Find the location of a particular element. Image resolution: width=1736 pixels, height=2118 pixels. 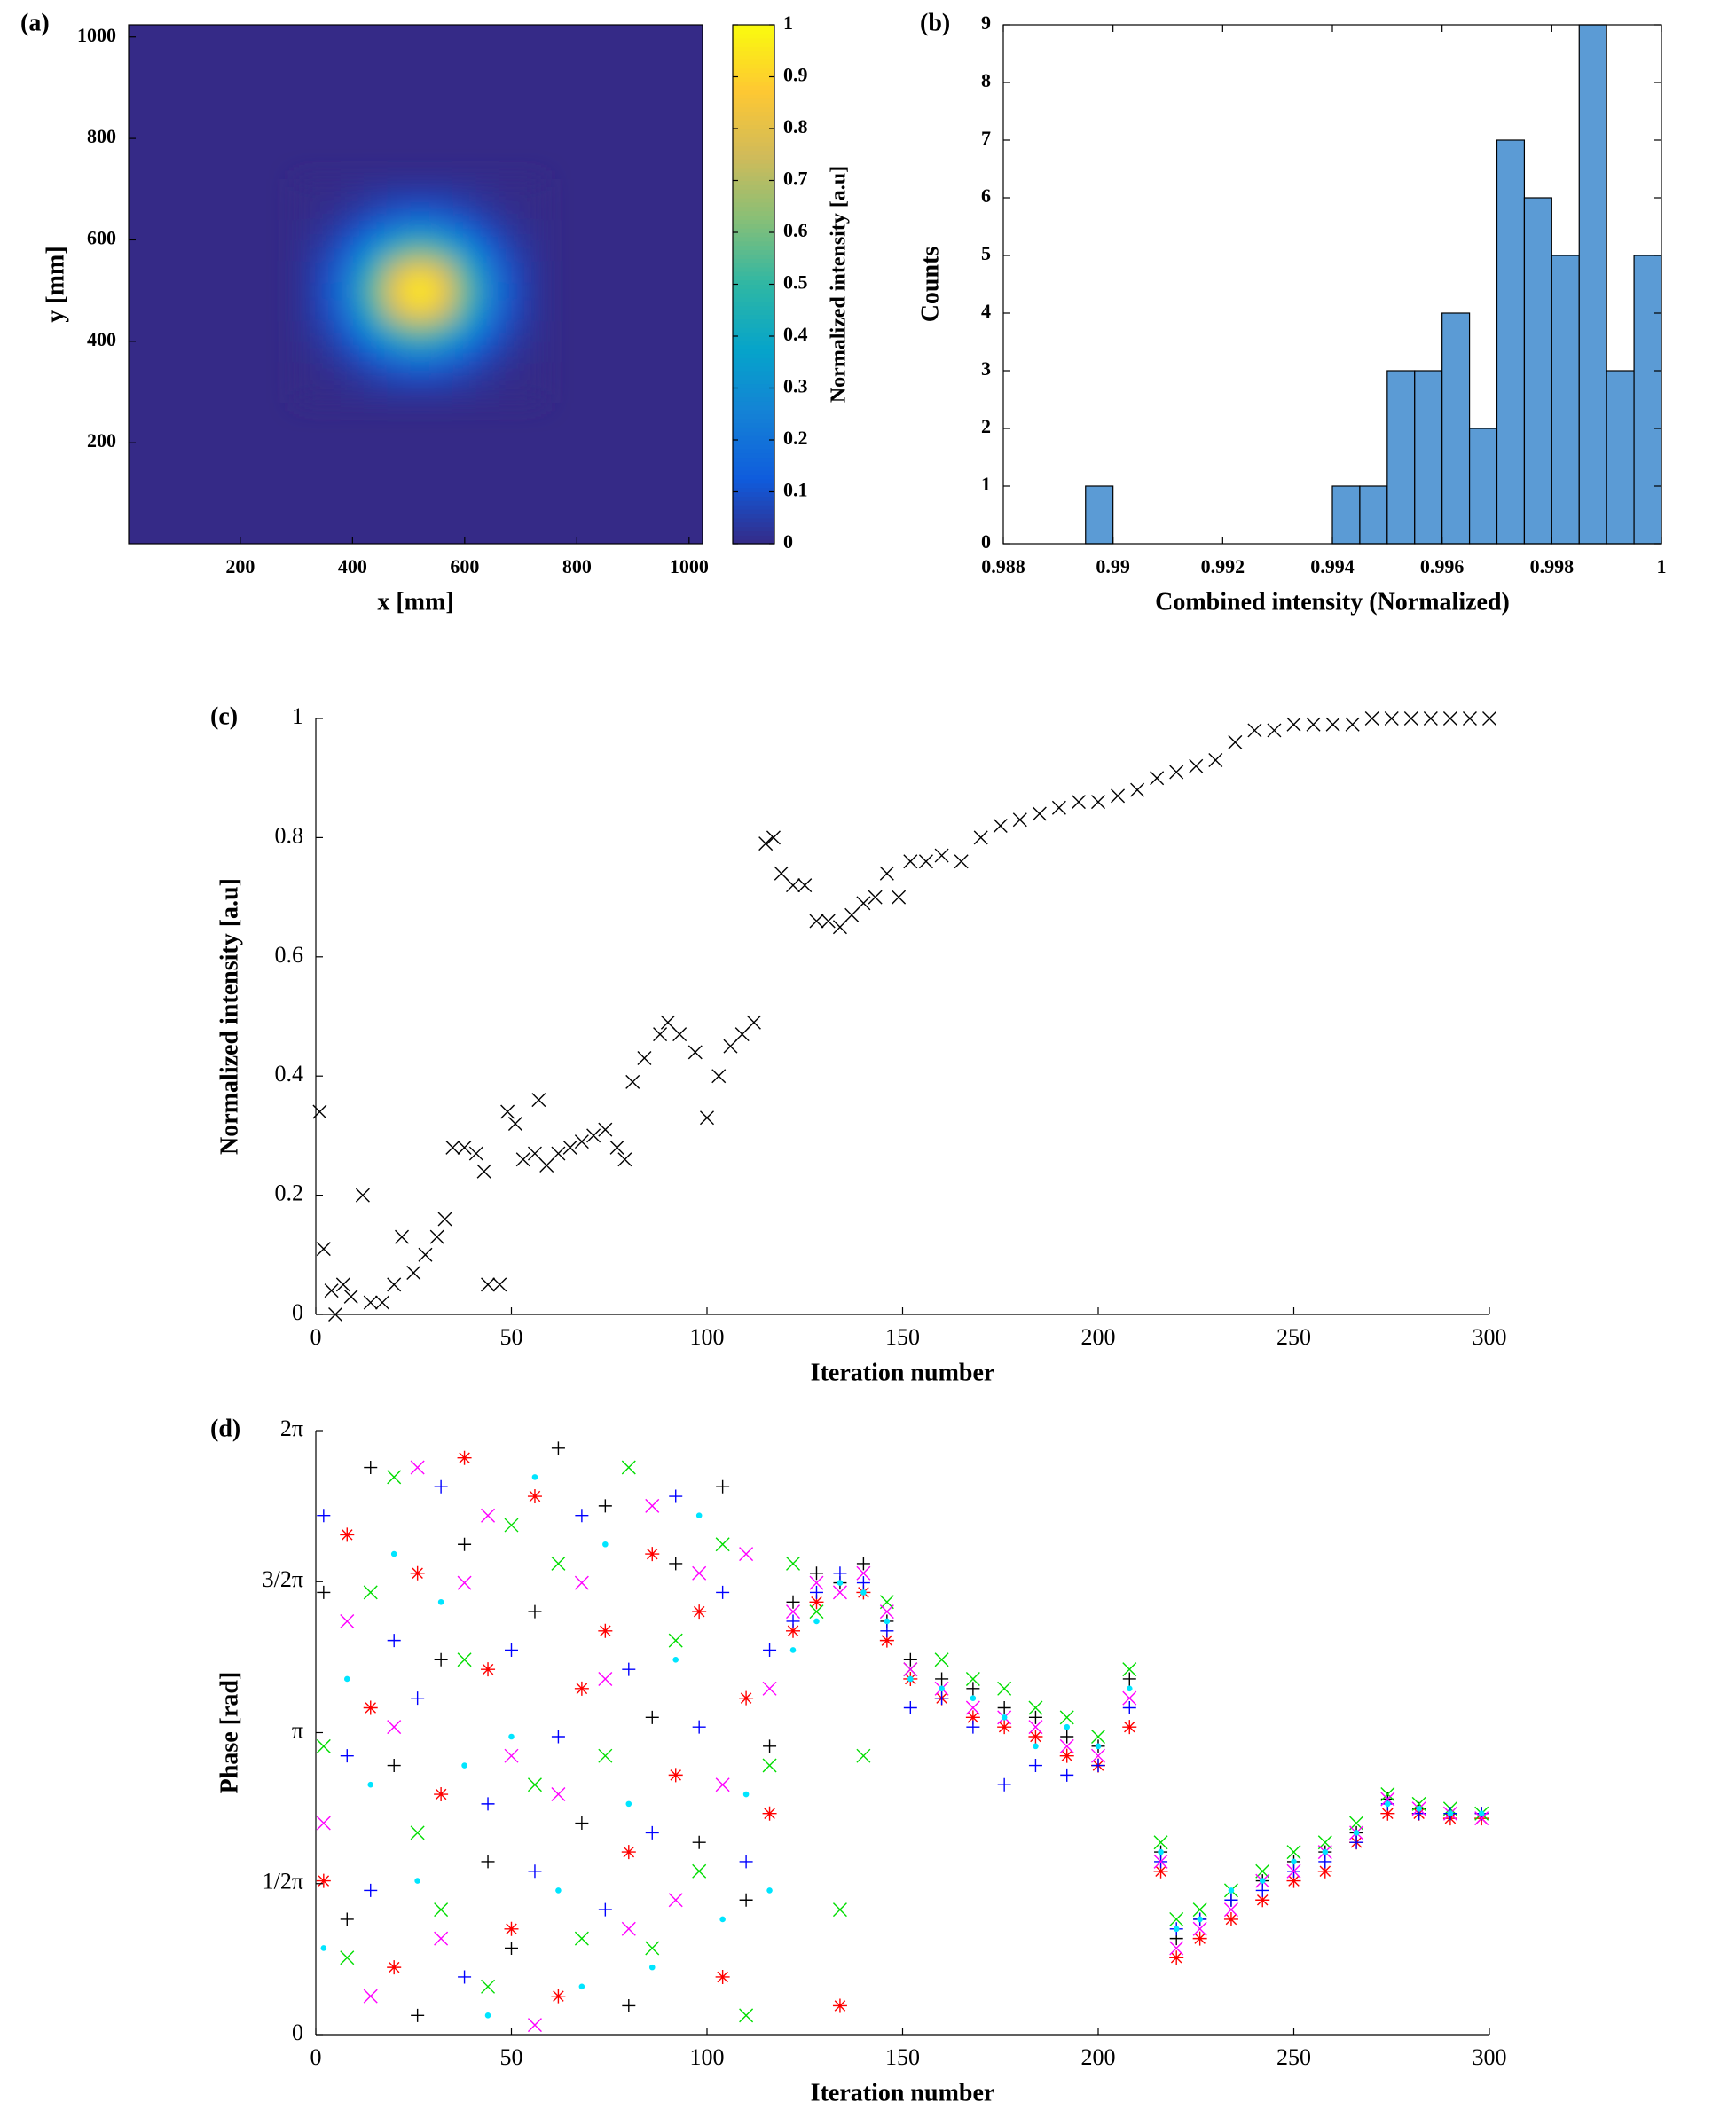

y-tick-label: 0 is located at coordinates (297, 2032).